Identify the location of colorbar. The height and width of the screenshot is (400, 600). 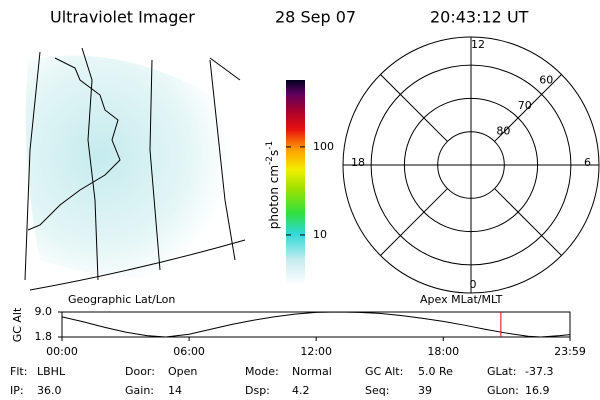
(295, 182).